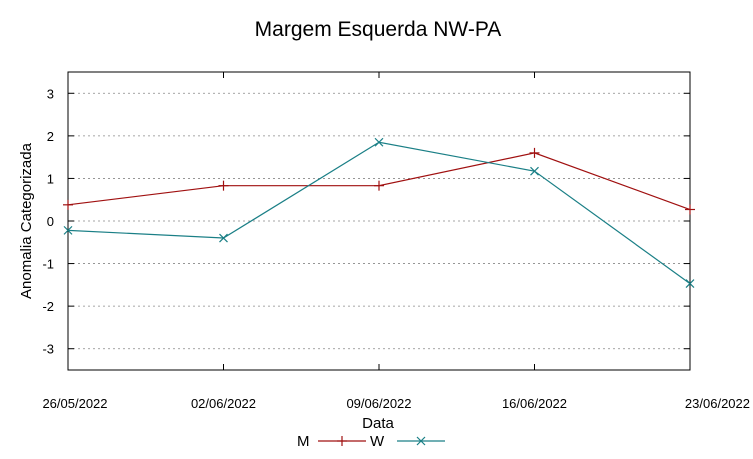 The width and height of the screenshot is (753, 459). I want to click on y-tick-label: 2, so click(50, 136).